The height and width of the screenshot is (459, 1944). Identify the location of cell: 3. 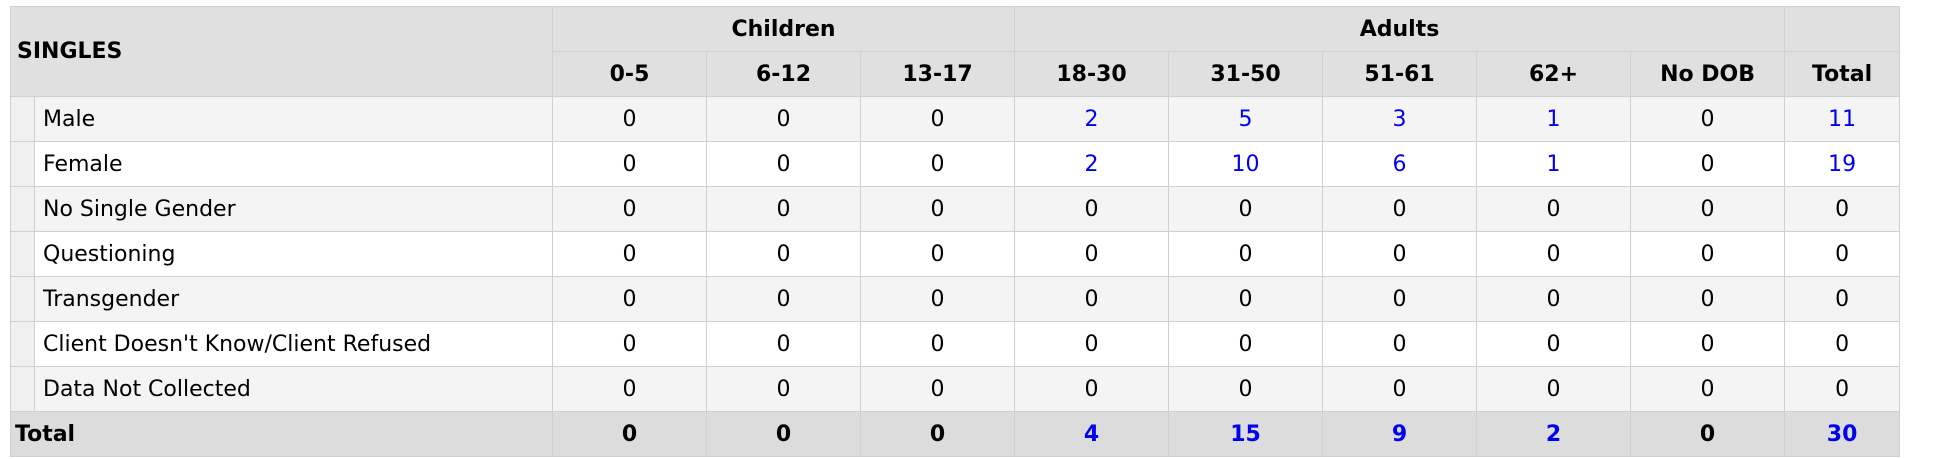
(1400, 119).